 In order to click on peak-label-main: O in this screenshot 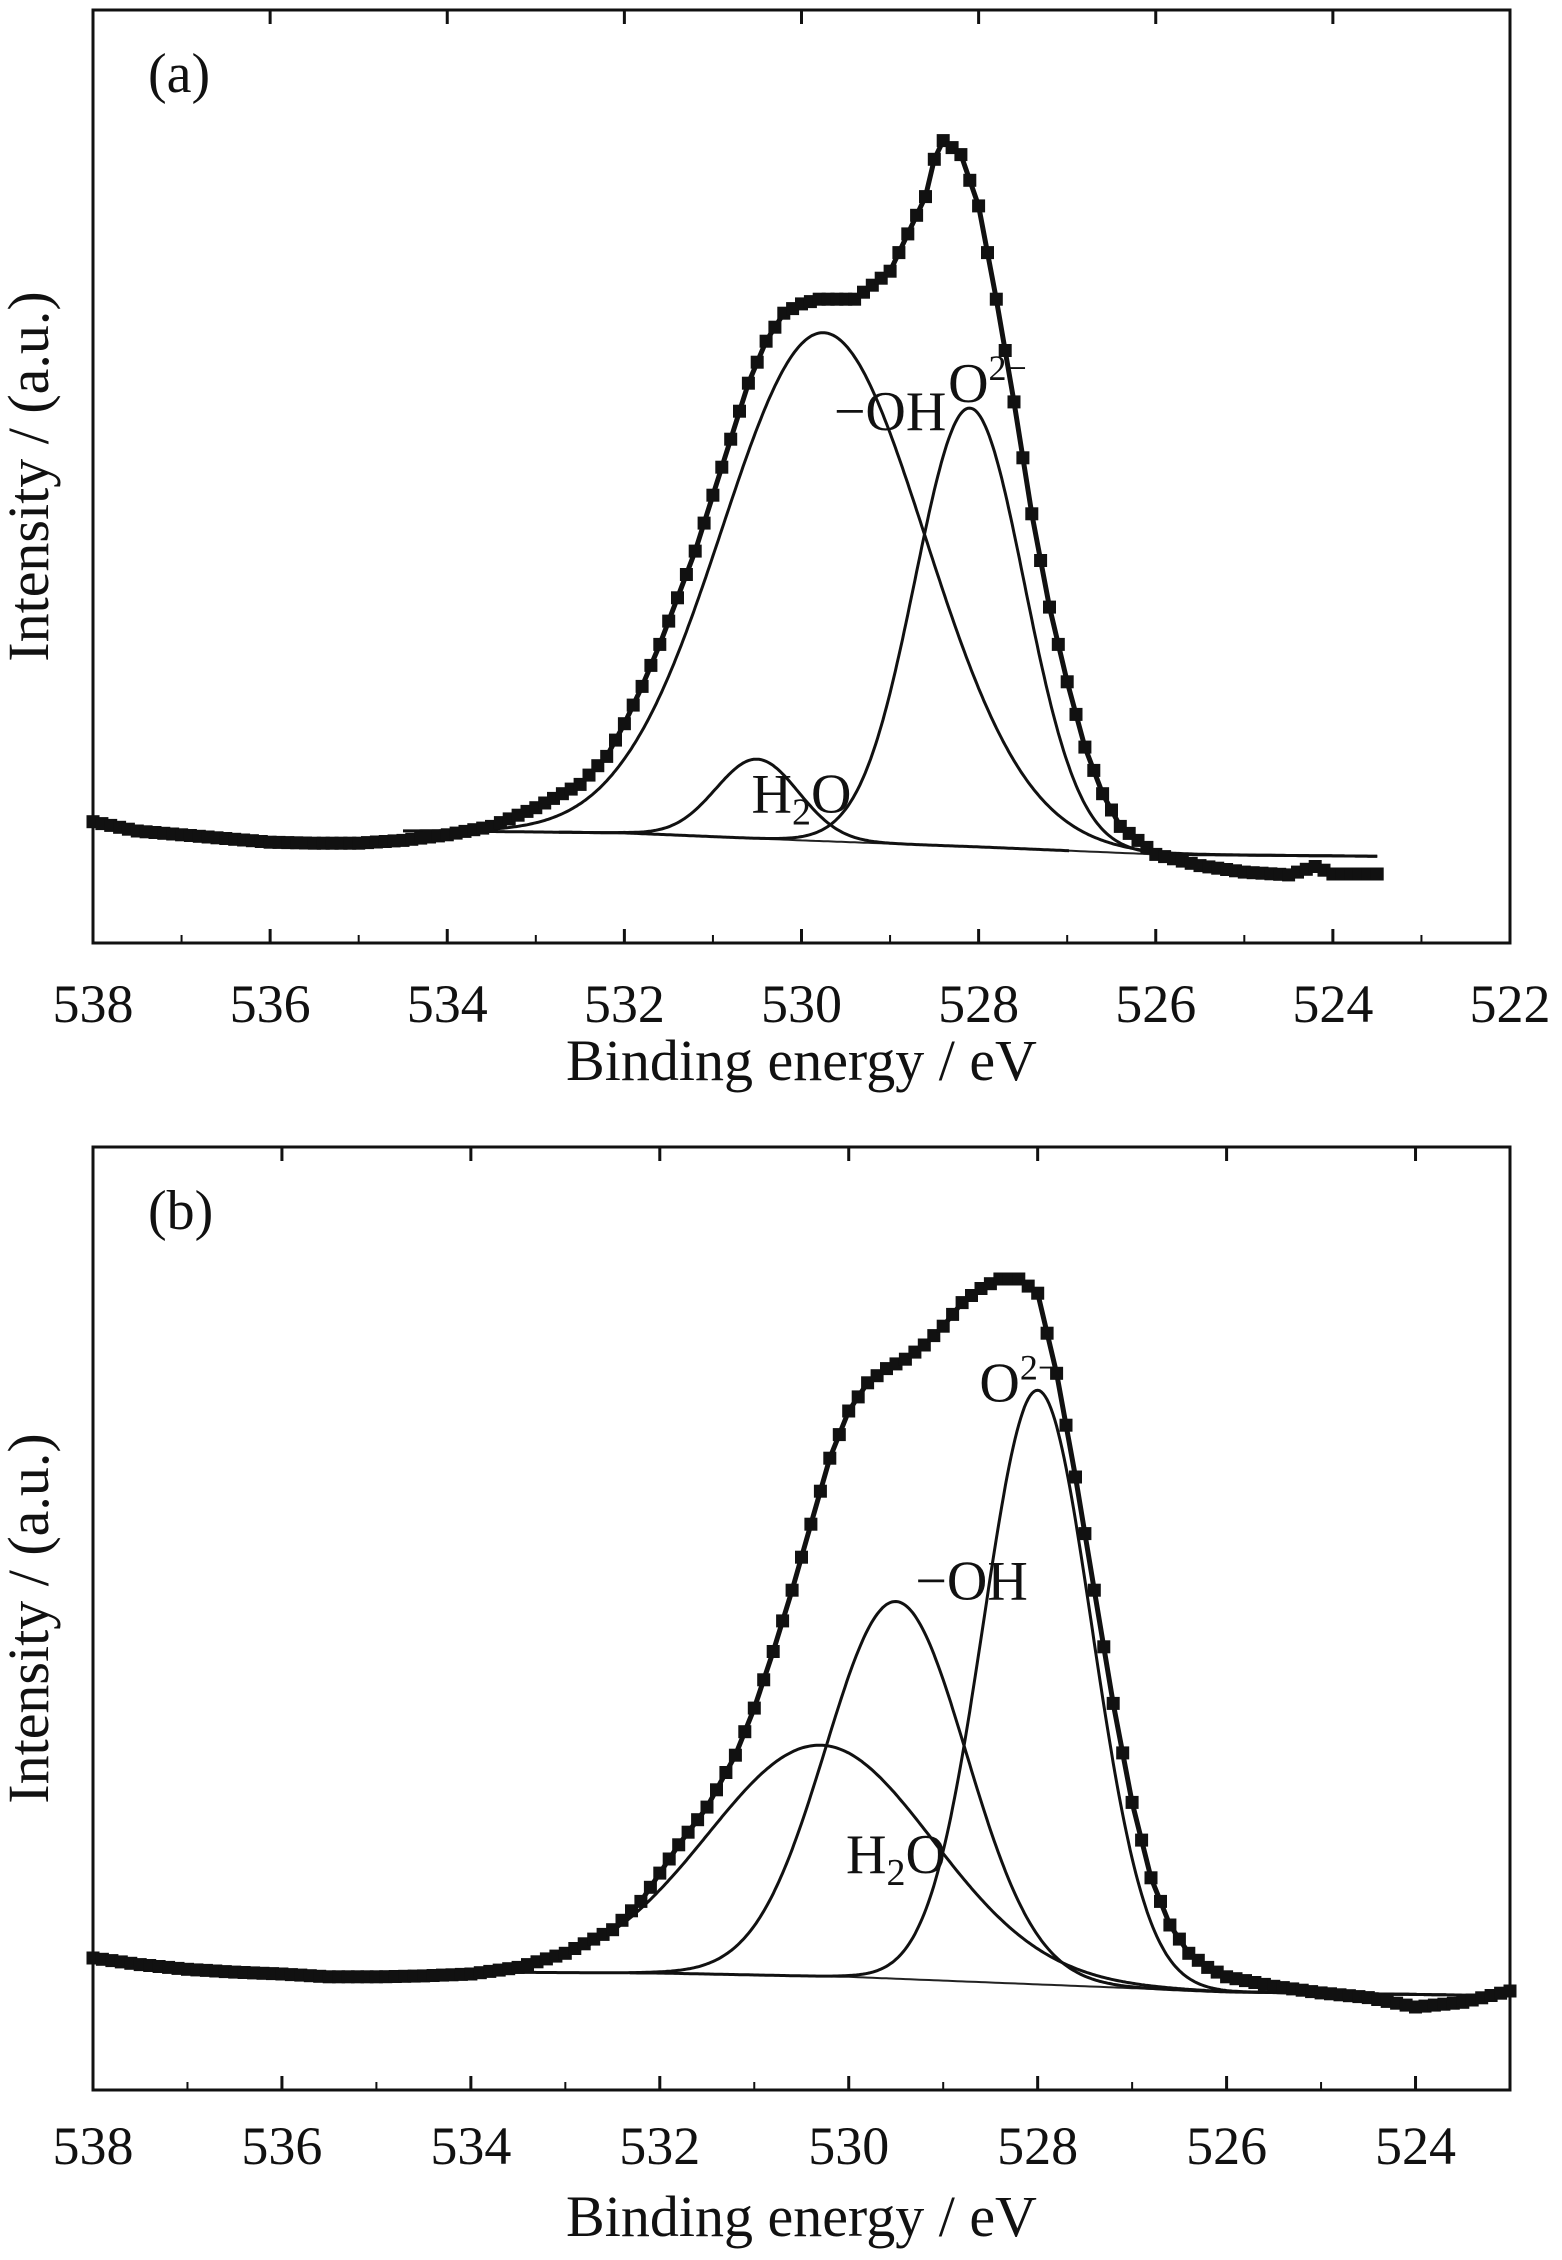, I will do `click(968, 384)`.